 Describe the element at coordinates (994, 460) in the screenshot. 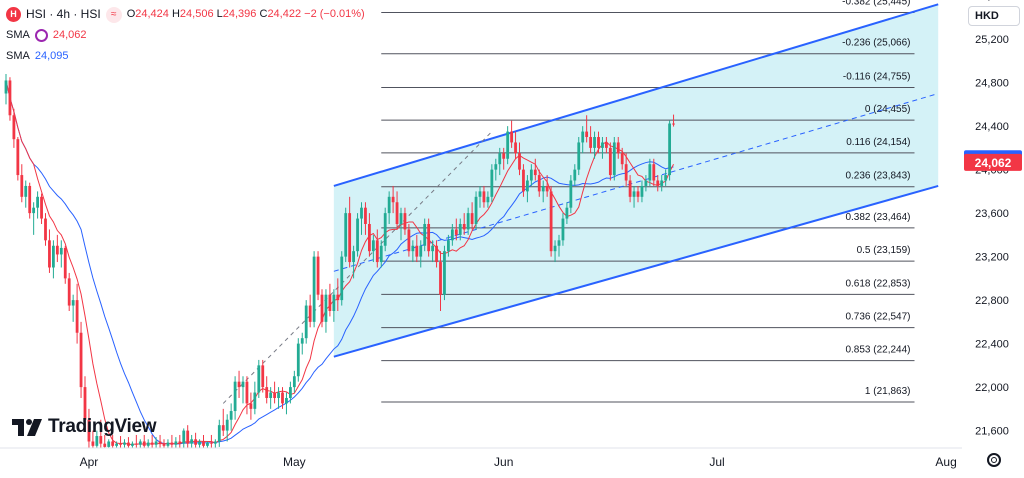

I see `chart-settings-icon` at that location.